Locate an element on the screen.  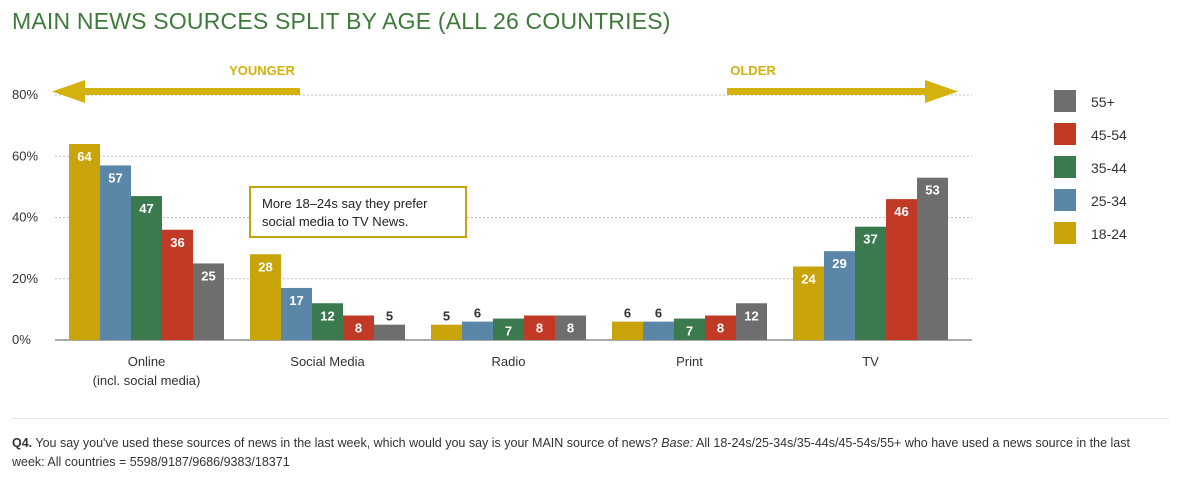
callout-box is located at coordinates (358, 212).